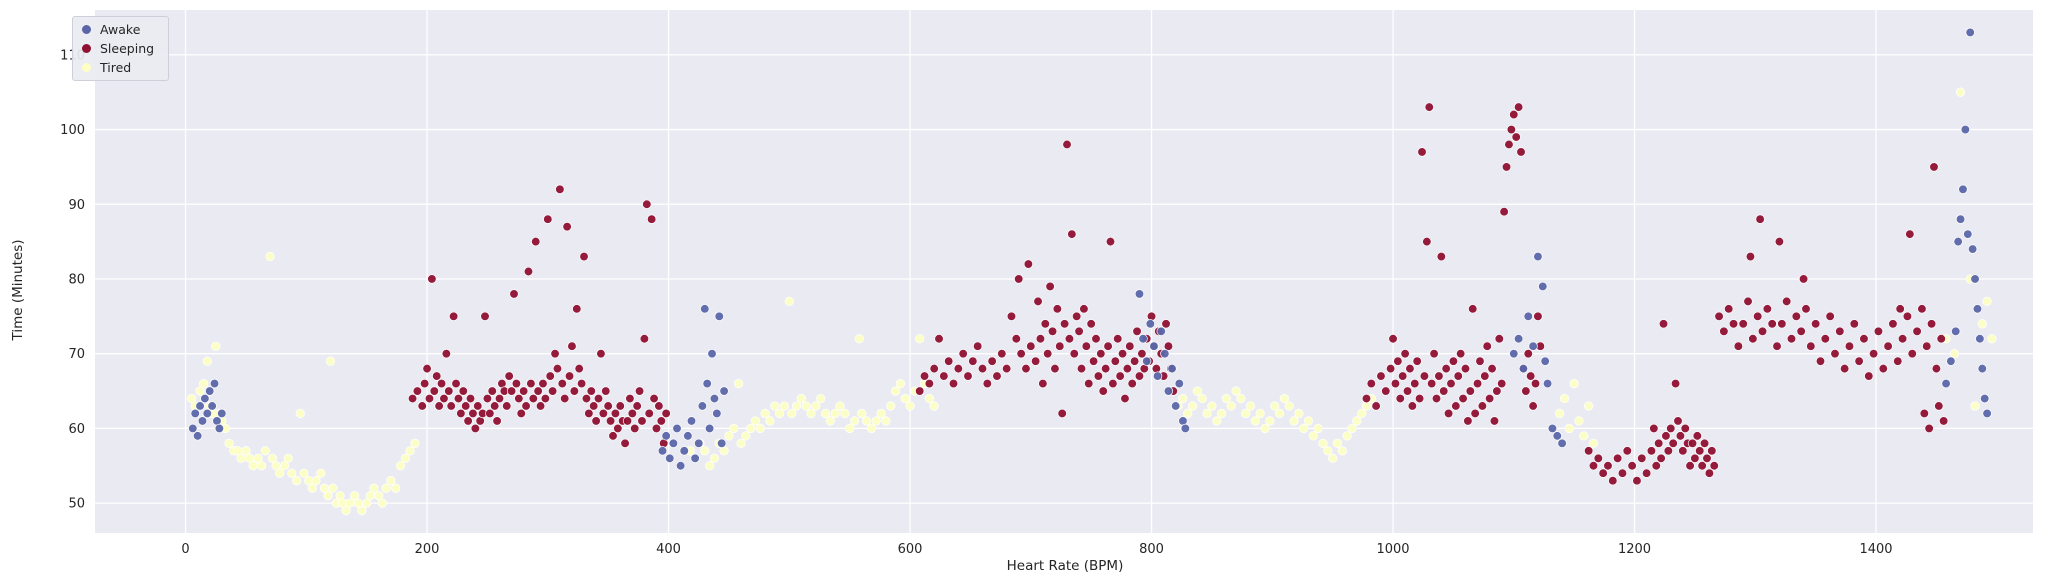 Image resolution: width=2047 pixels, height=579 pixels. I want to click on x-tick-label: 1200, so click(1634, 549).